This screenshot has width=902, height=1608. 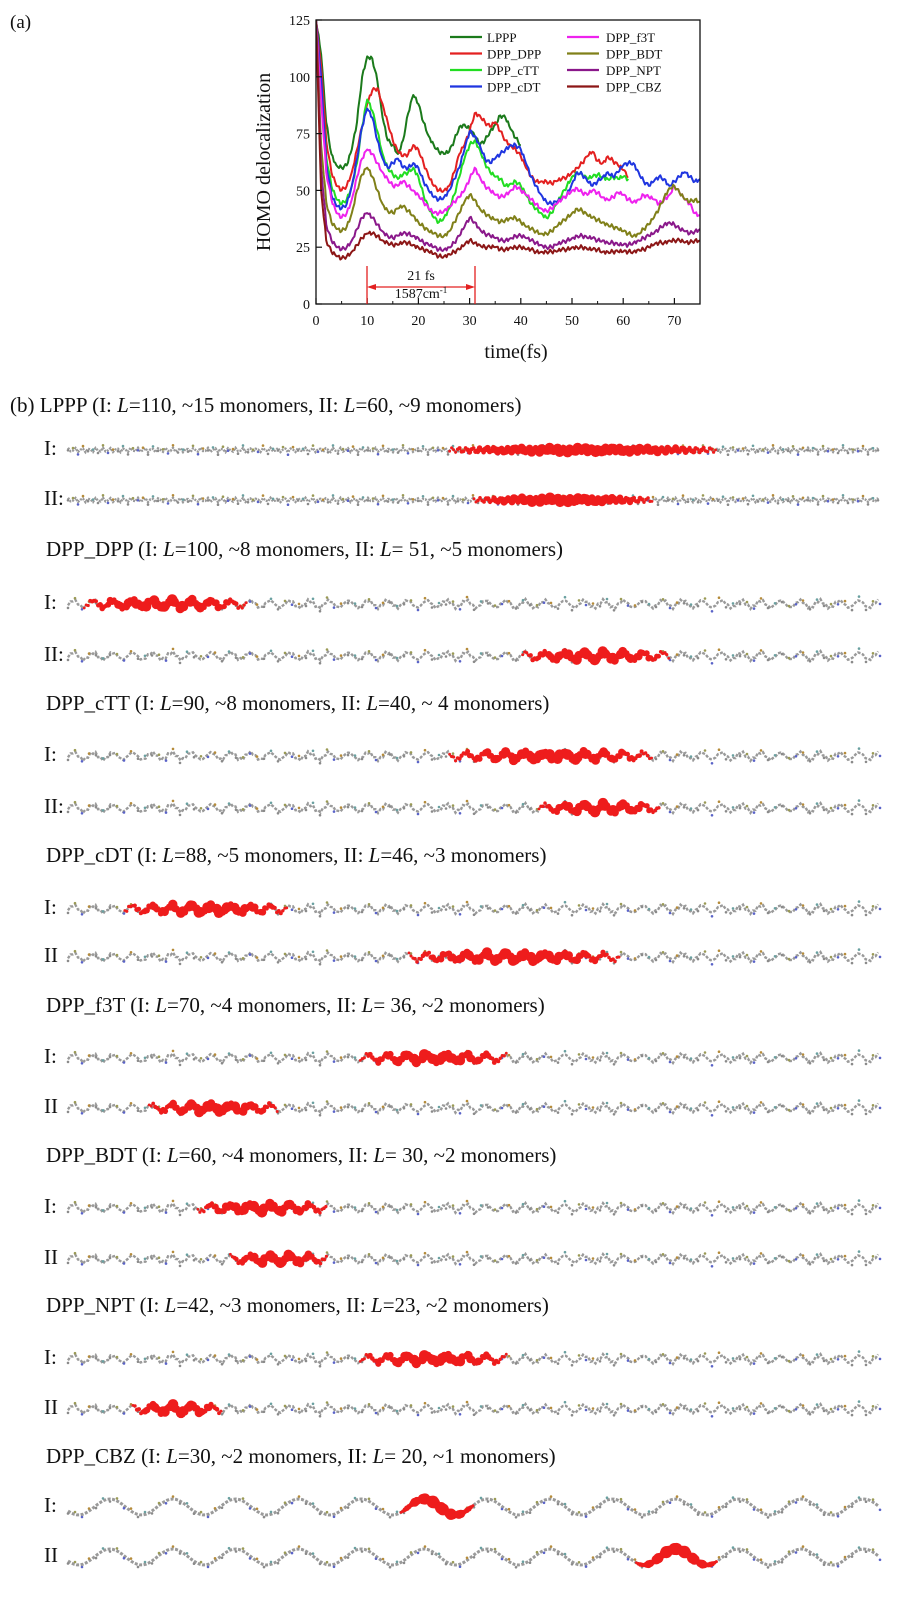 What do you see at coordinates (367, 321) in the screenshot?
I see `x-tick-label: 10` at bounding box center [367, 321].